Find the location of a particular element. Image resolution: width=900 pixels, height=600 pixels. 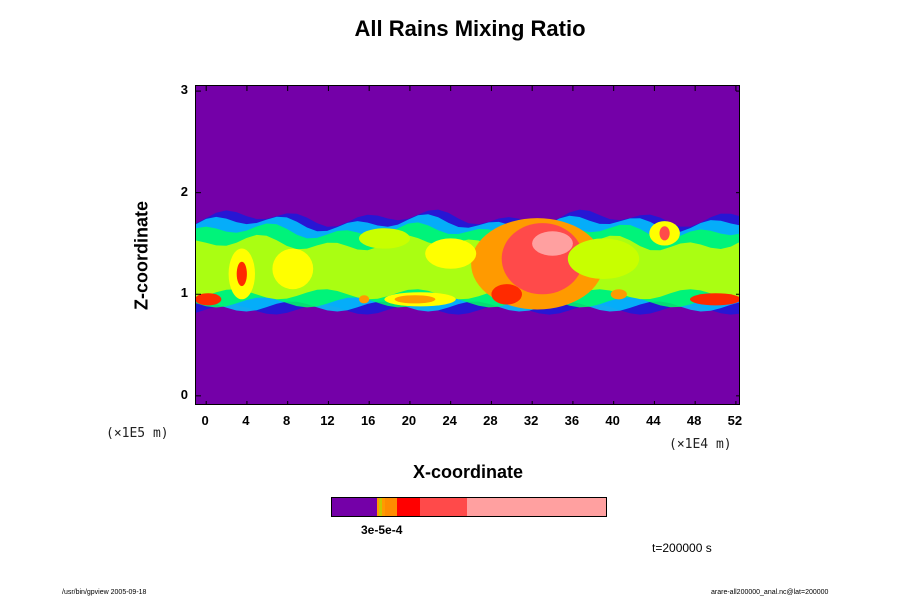

x-axis-label: X-coordinate is located at coordinates (467, 472).